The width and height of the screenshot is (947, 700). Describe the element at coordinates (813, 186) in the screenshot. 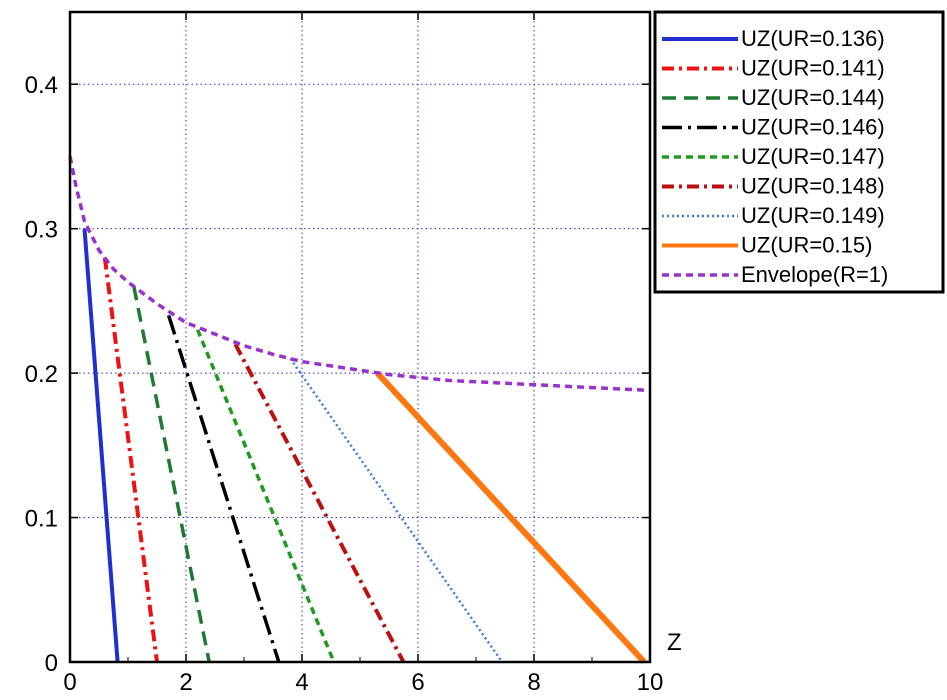

I see `legend-entry-5: UZ(UR=0.148)` at that location.